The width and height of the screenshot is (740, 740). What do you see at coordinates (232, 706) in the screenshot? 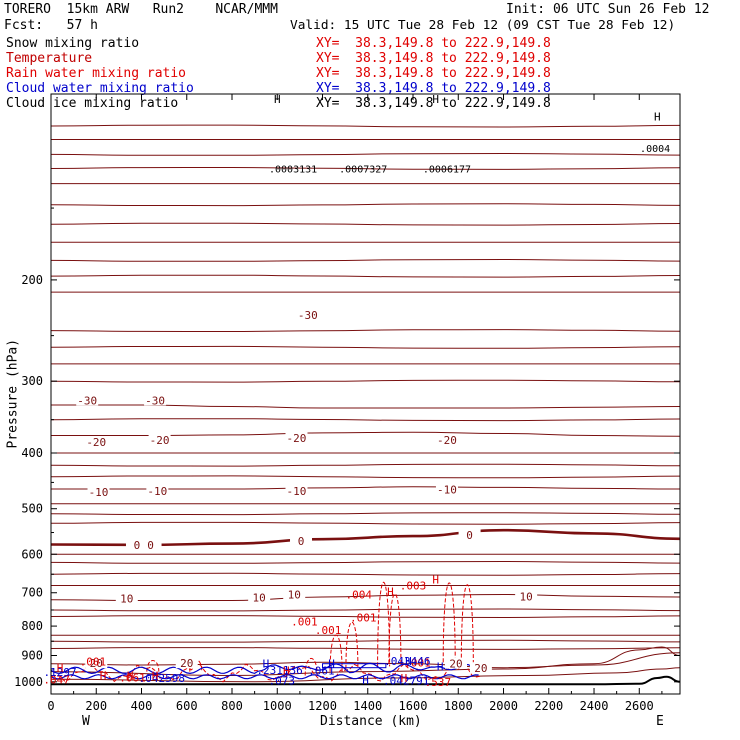
I see `x-tick-label: 800` at bounding box center [232, 706].